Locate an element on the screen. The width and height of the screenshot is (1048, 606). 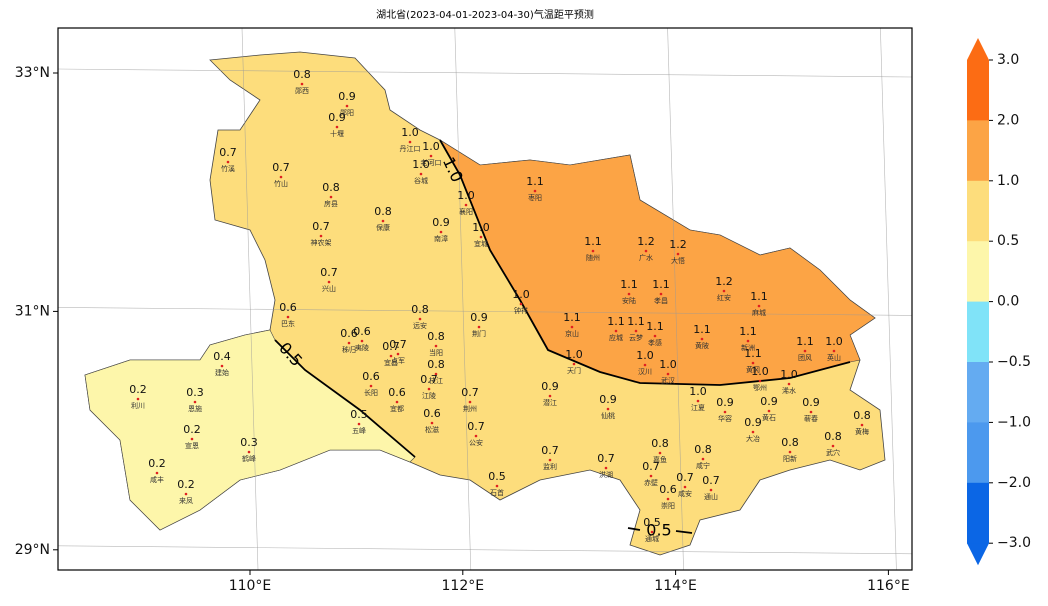
station-name: 随州 is located at coordinates (593, 257).